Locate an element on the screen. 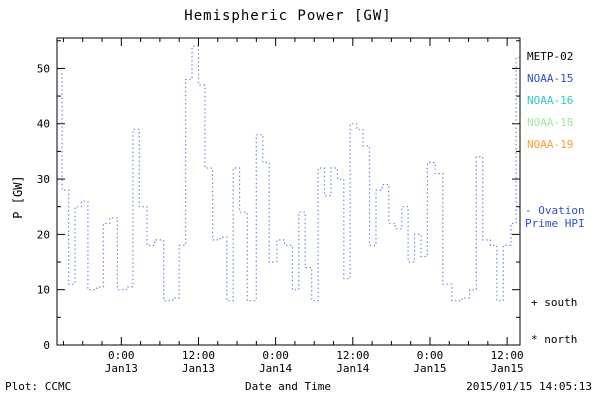 This screenshot has width=600, height=400. plot-source-label: Plot: CCMC is located at coordinates (38, 386).